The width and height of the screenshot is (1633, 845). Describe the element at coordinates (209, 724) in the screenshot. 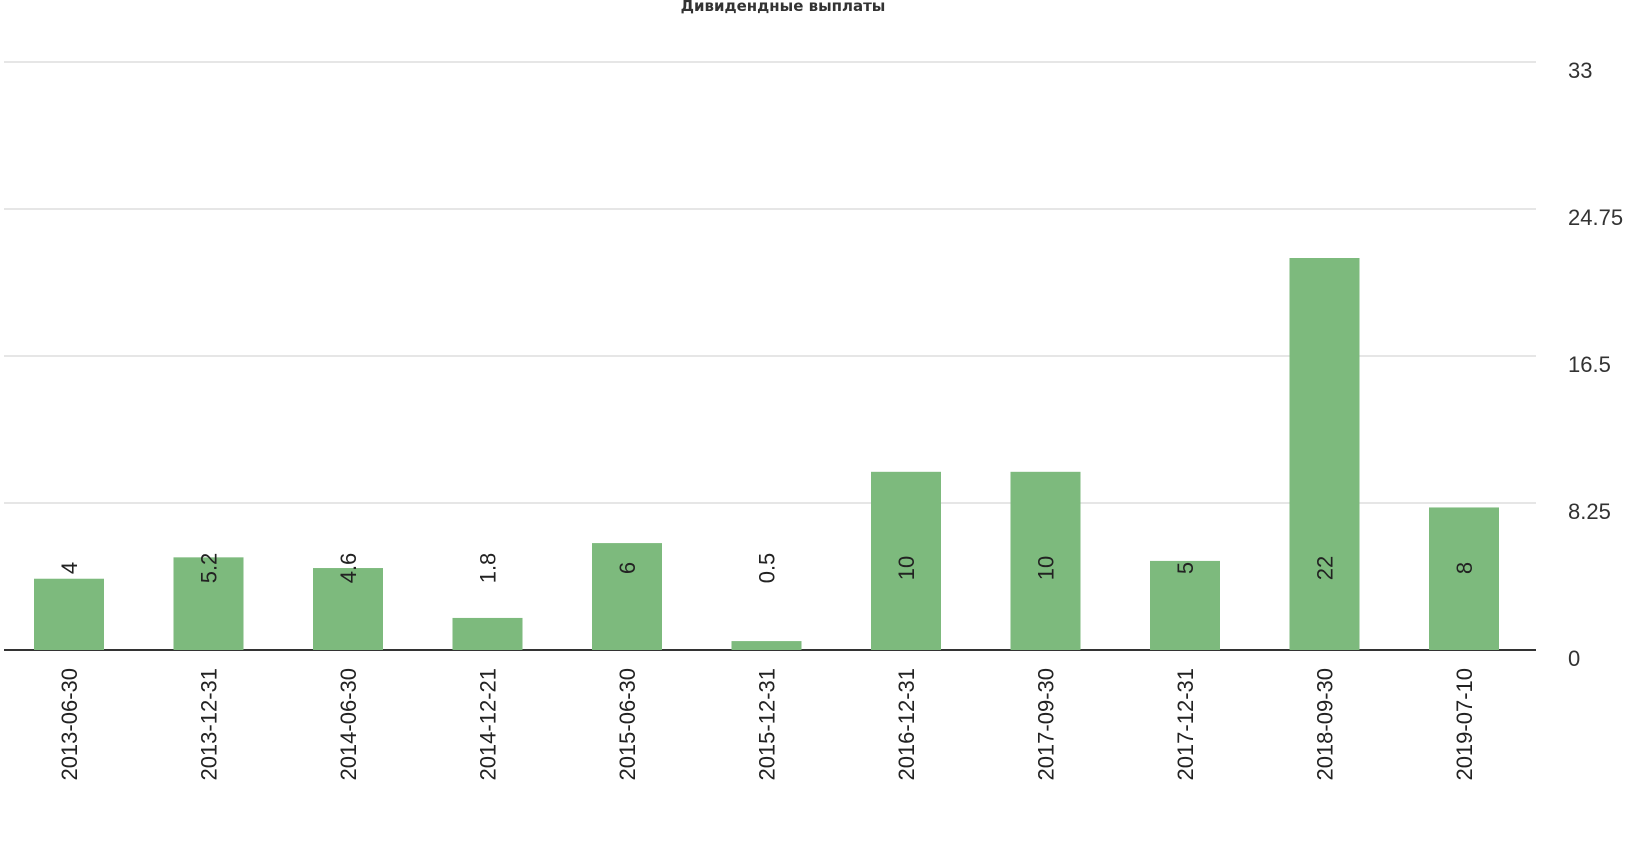

I see `x-tick-label: 2013-12-31` at that location.